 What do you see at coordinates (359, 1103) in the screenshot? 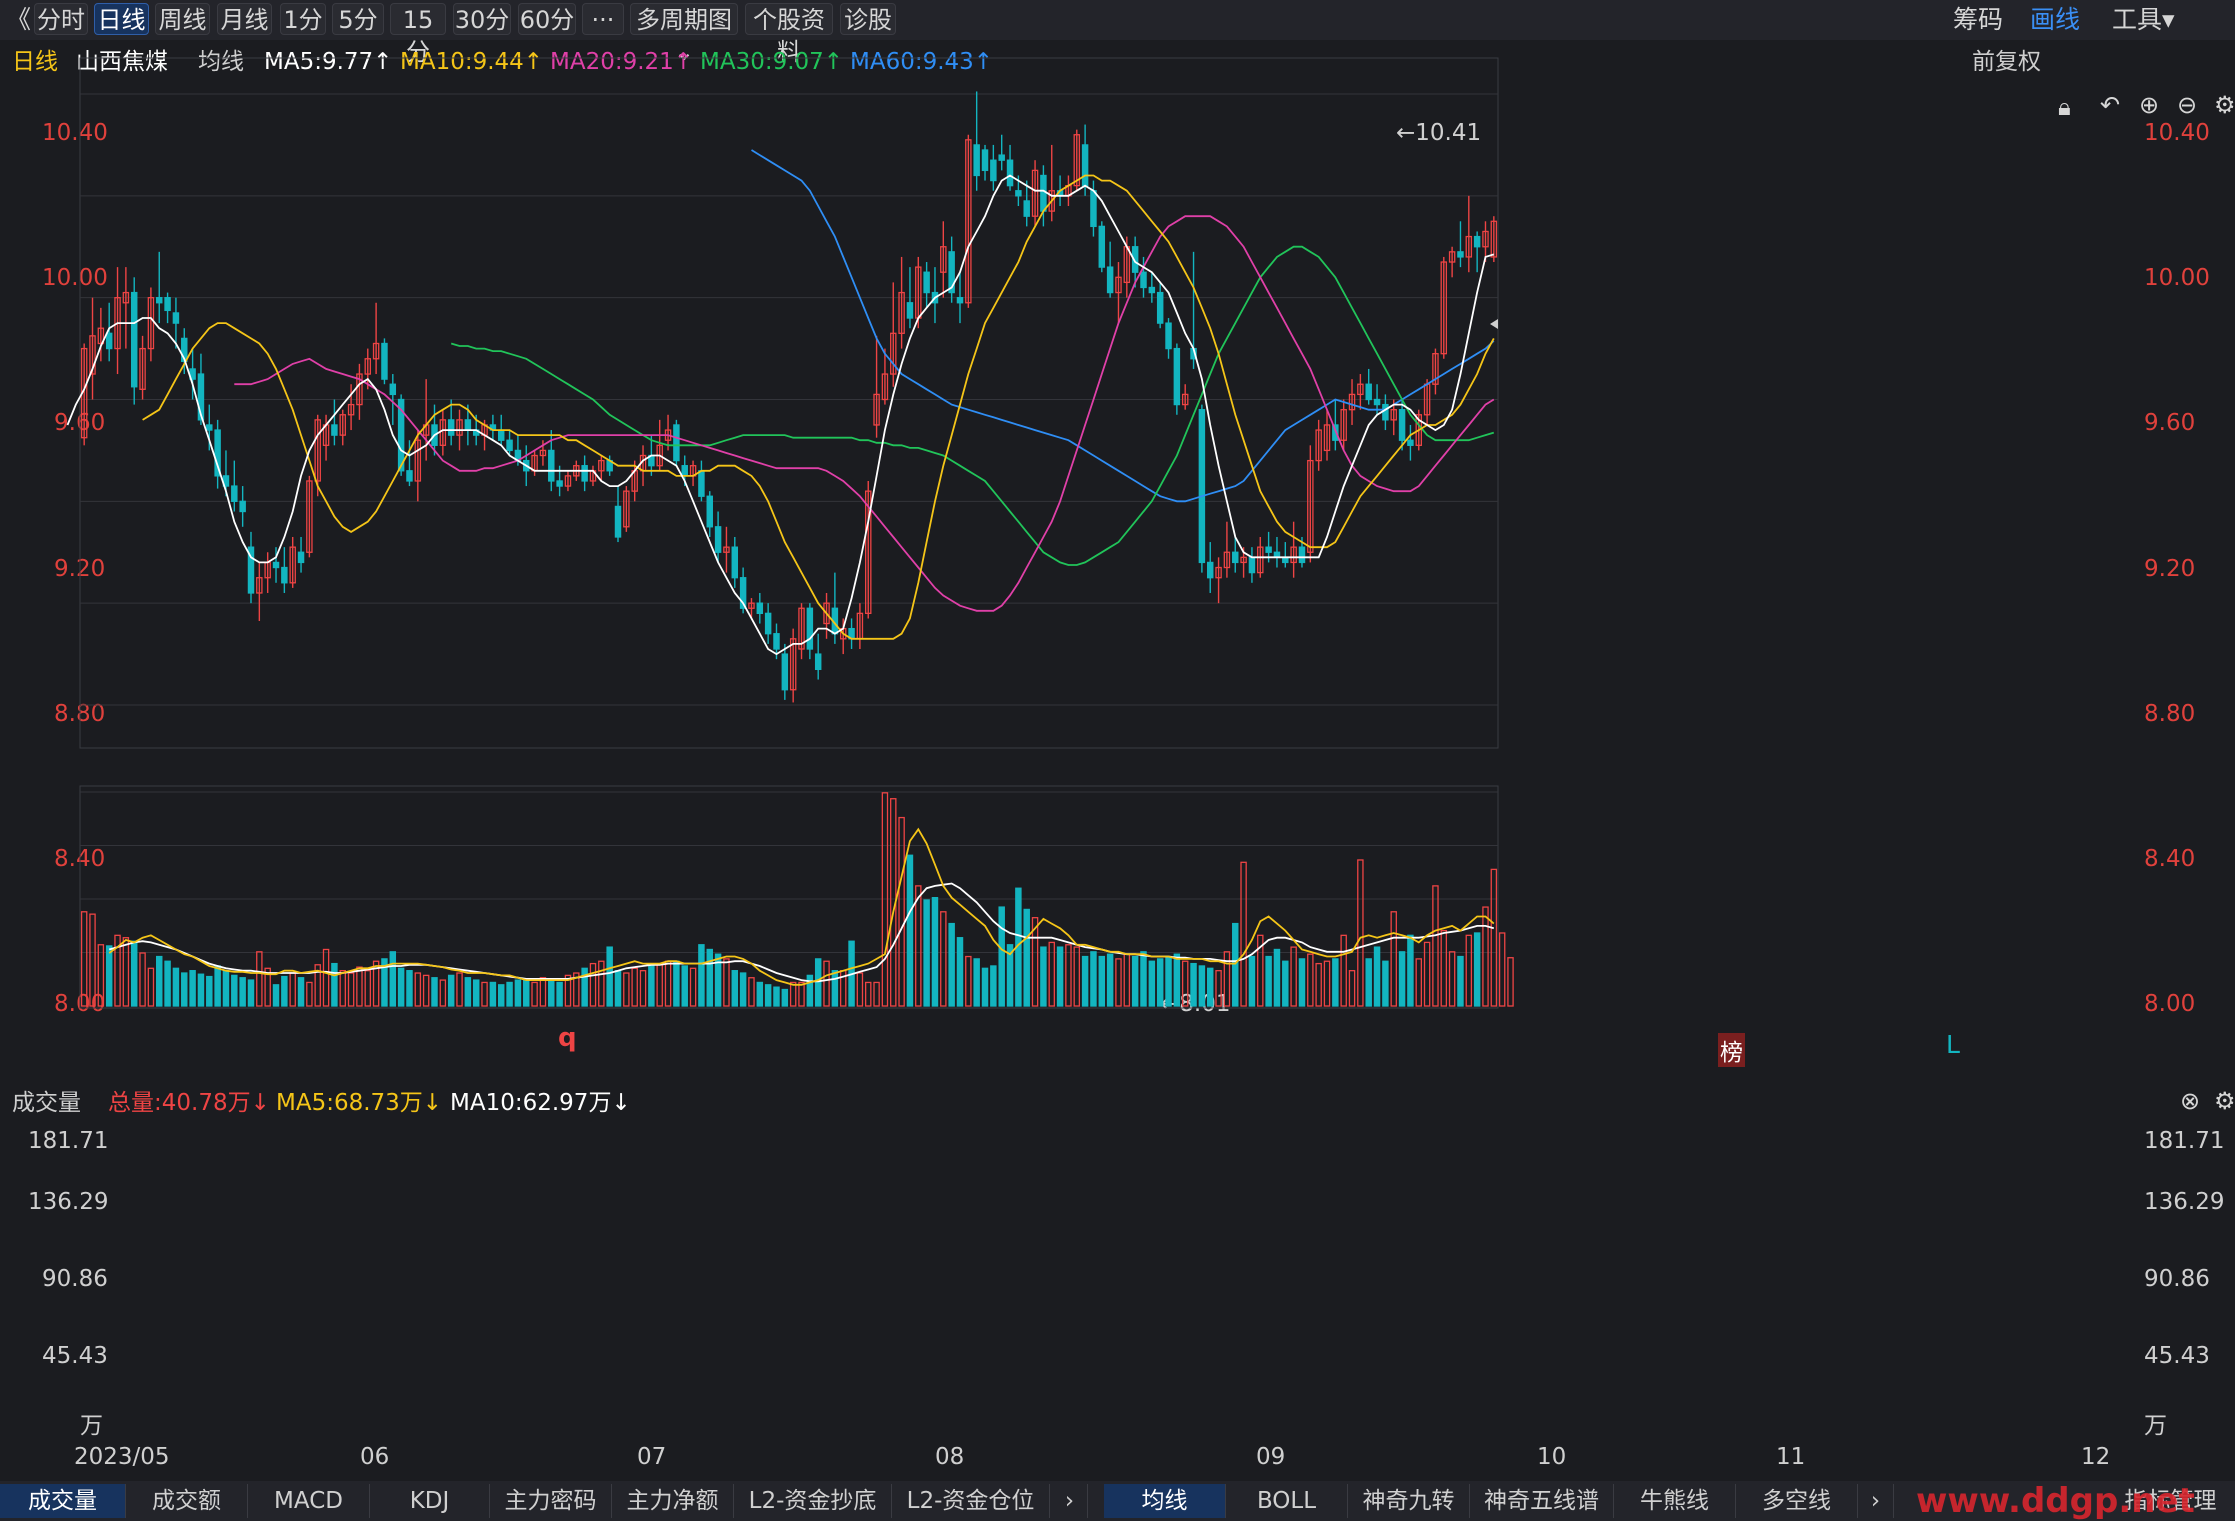
I see `volume-ma5: MA5:68.73万↓` at bounding box center [359, 1103].